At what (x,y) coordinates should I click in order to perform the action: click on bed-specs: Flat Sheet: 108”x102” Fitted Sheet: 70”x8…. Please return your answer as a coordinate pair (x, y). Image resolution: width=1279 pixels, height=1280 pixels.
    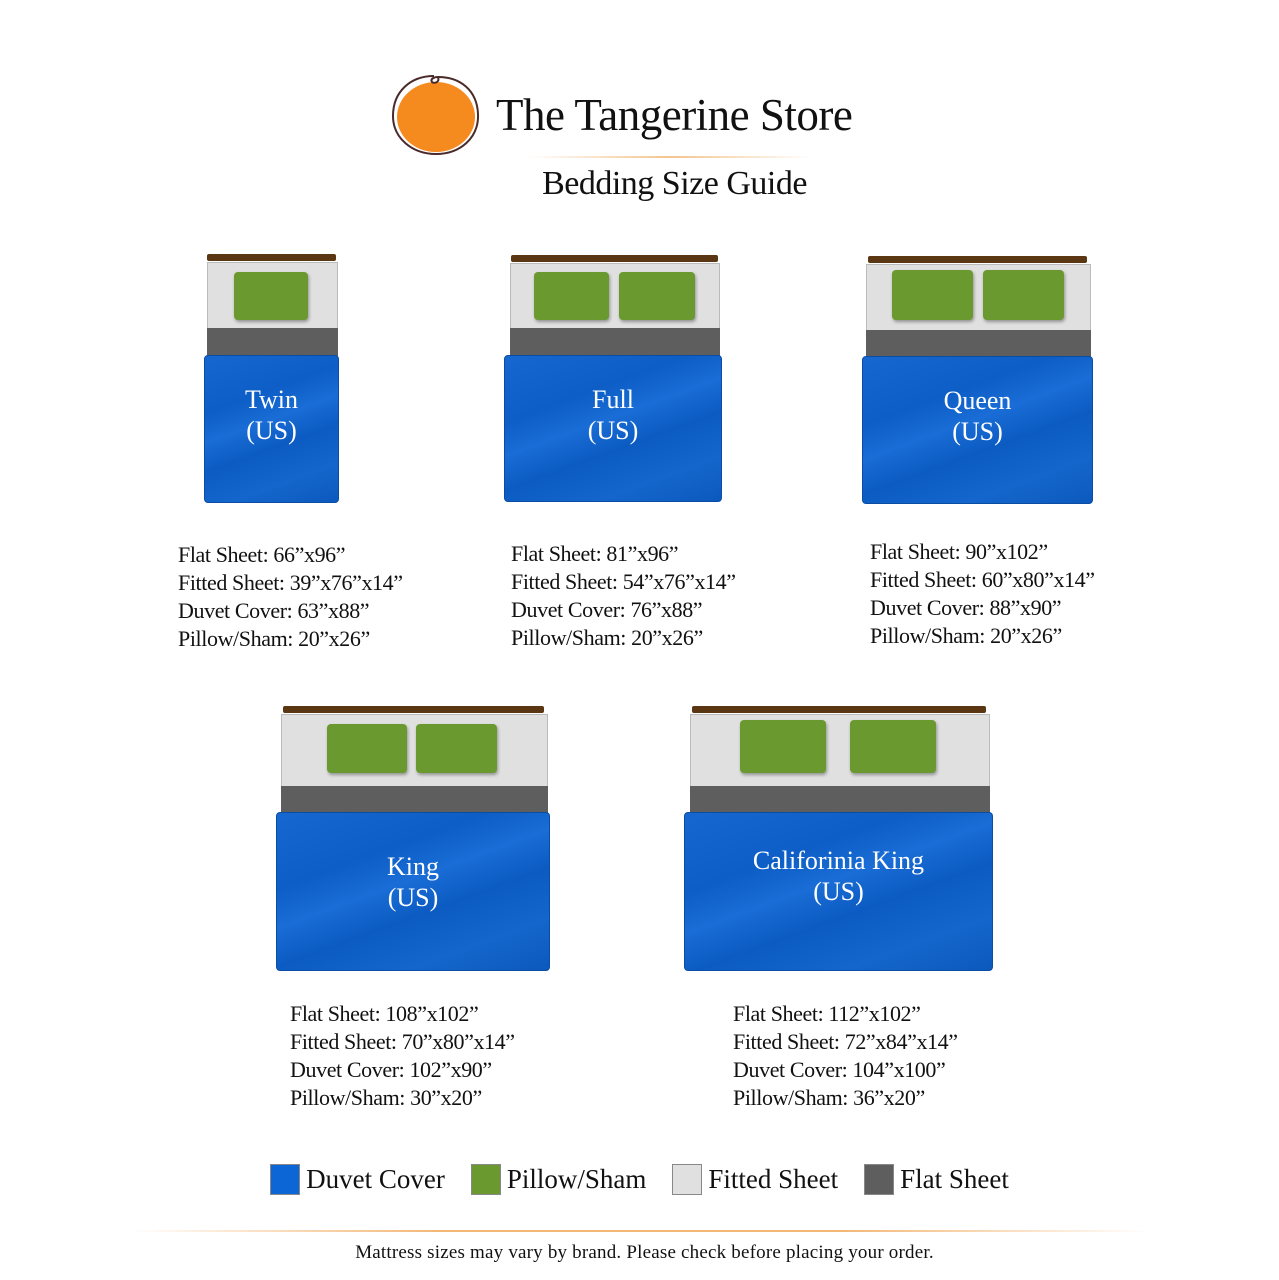
    Looking at the image, I should click on (402, 1056).